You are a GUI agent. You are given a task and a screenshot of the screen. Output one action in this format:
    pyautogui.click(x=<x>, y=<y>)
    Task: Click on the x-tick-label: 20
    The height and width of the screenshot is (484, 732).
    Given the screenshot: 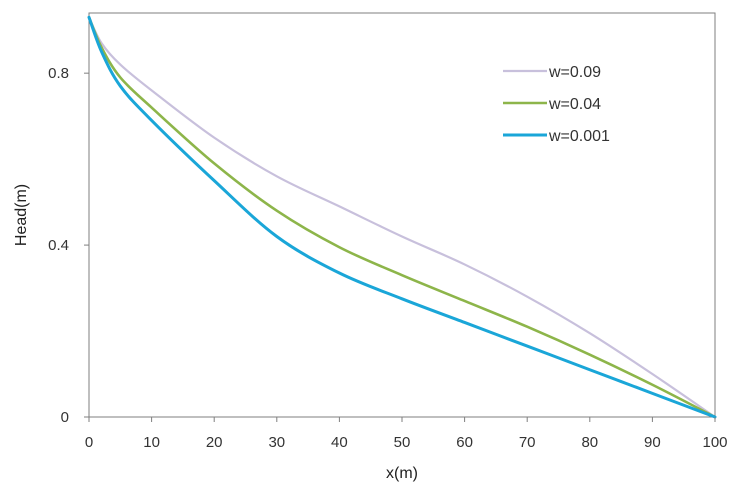 What is the action you would take?
    pyautogui.click(x=214, y=442)
    